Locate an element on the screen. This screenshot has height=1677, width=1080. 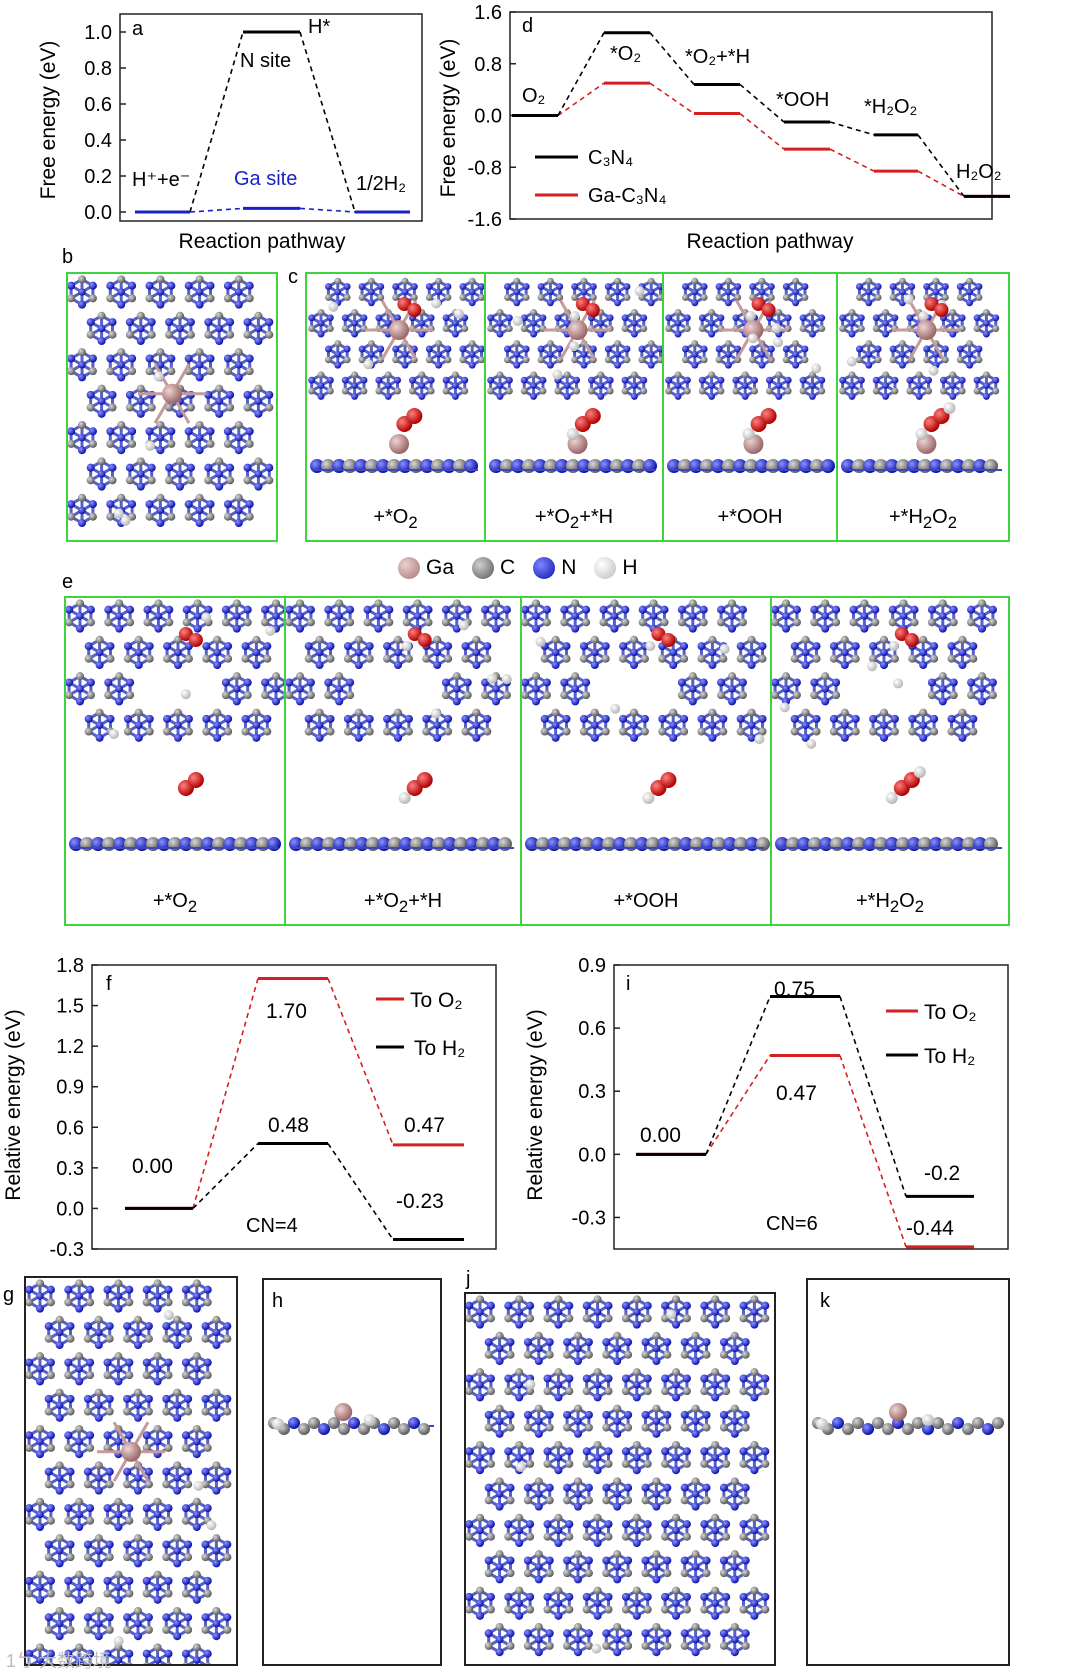
caption-e4: +*H2O2 is located at coordinates (890, 903).